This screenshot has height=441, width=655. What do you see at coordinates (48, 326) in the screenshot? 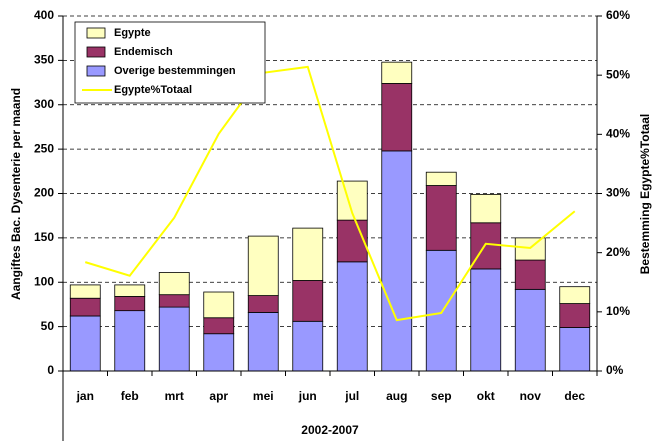
I see `y-tick-label: 50` at bounding box center [48, 326].